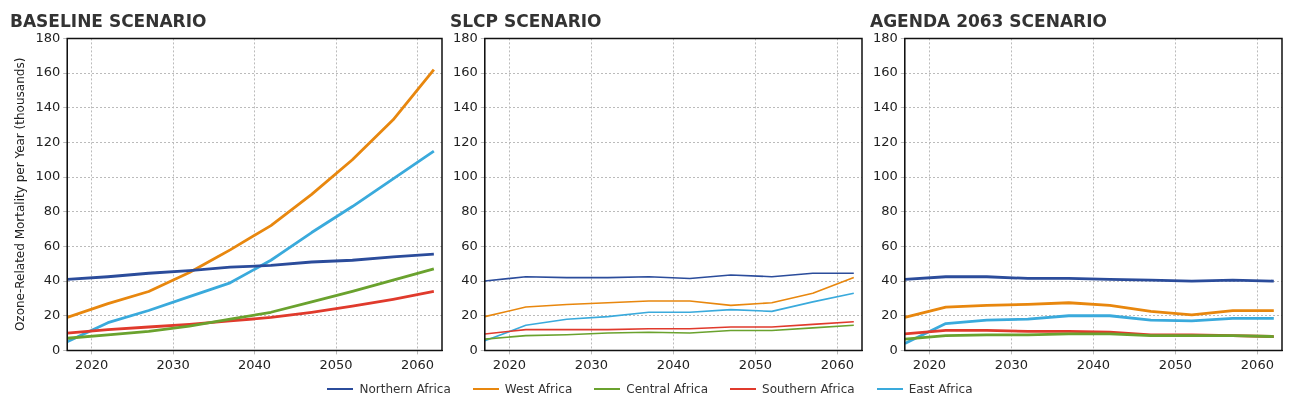 Image resolution: width=1300 pixels, height=404 pixels. I want to click on legend-label: East Africa, so click(940, 389).